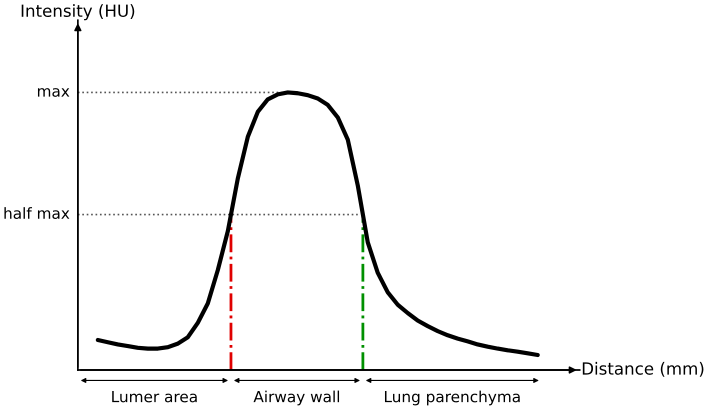 This screenshot has height=410, width=721. Describe the element at coordinates (54, 92) in the screenshot. I see `ref-line-label: max` at that location.